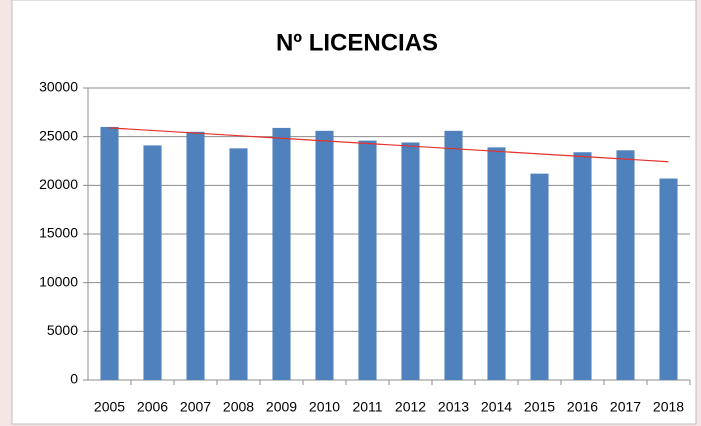  What do you see at coordinates (367, 407) in the screenshot?
I see `x-tick-label: 2011` at bounding box center [367, 407].